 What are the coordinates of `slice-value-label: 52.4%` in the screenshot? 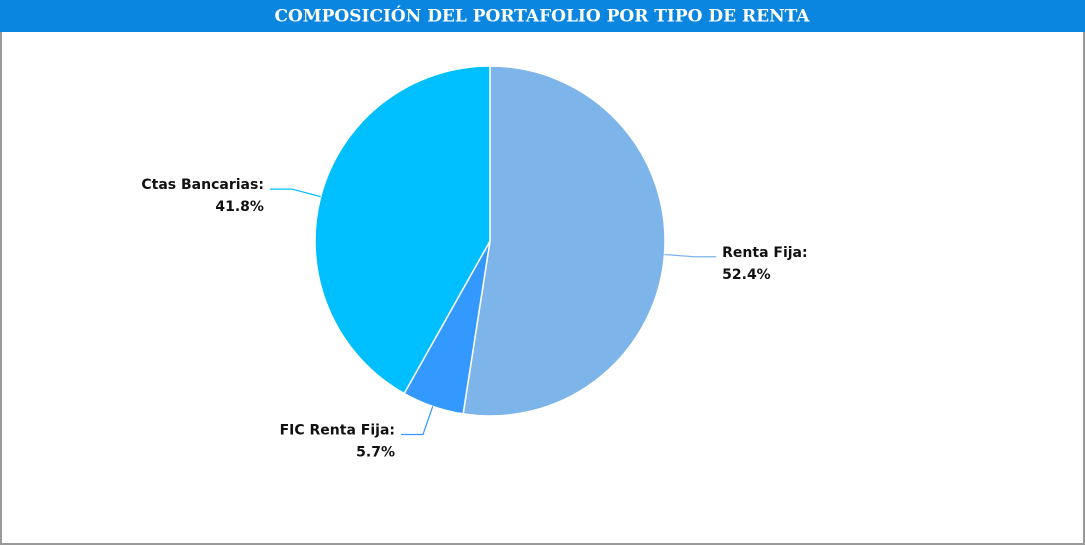 It's located at (746, 275).